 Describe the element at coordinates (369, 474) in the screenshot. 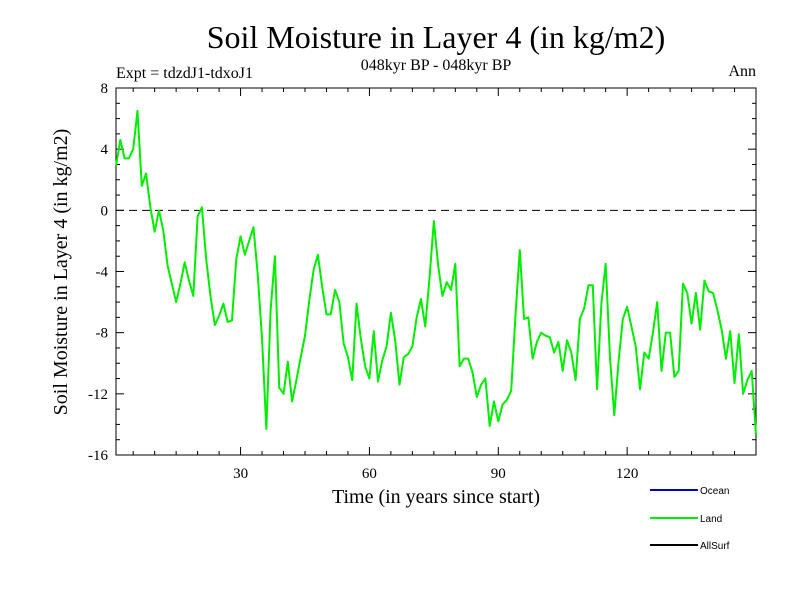

I see `x-tick-label: 60` at that location.